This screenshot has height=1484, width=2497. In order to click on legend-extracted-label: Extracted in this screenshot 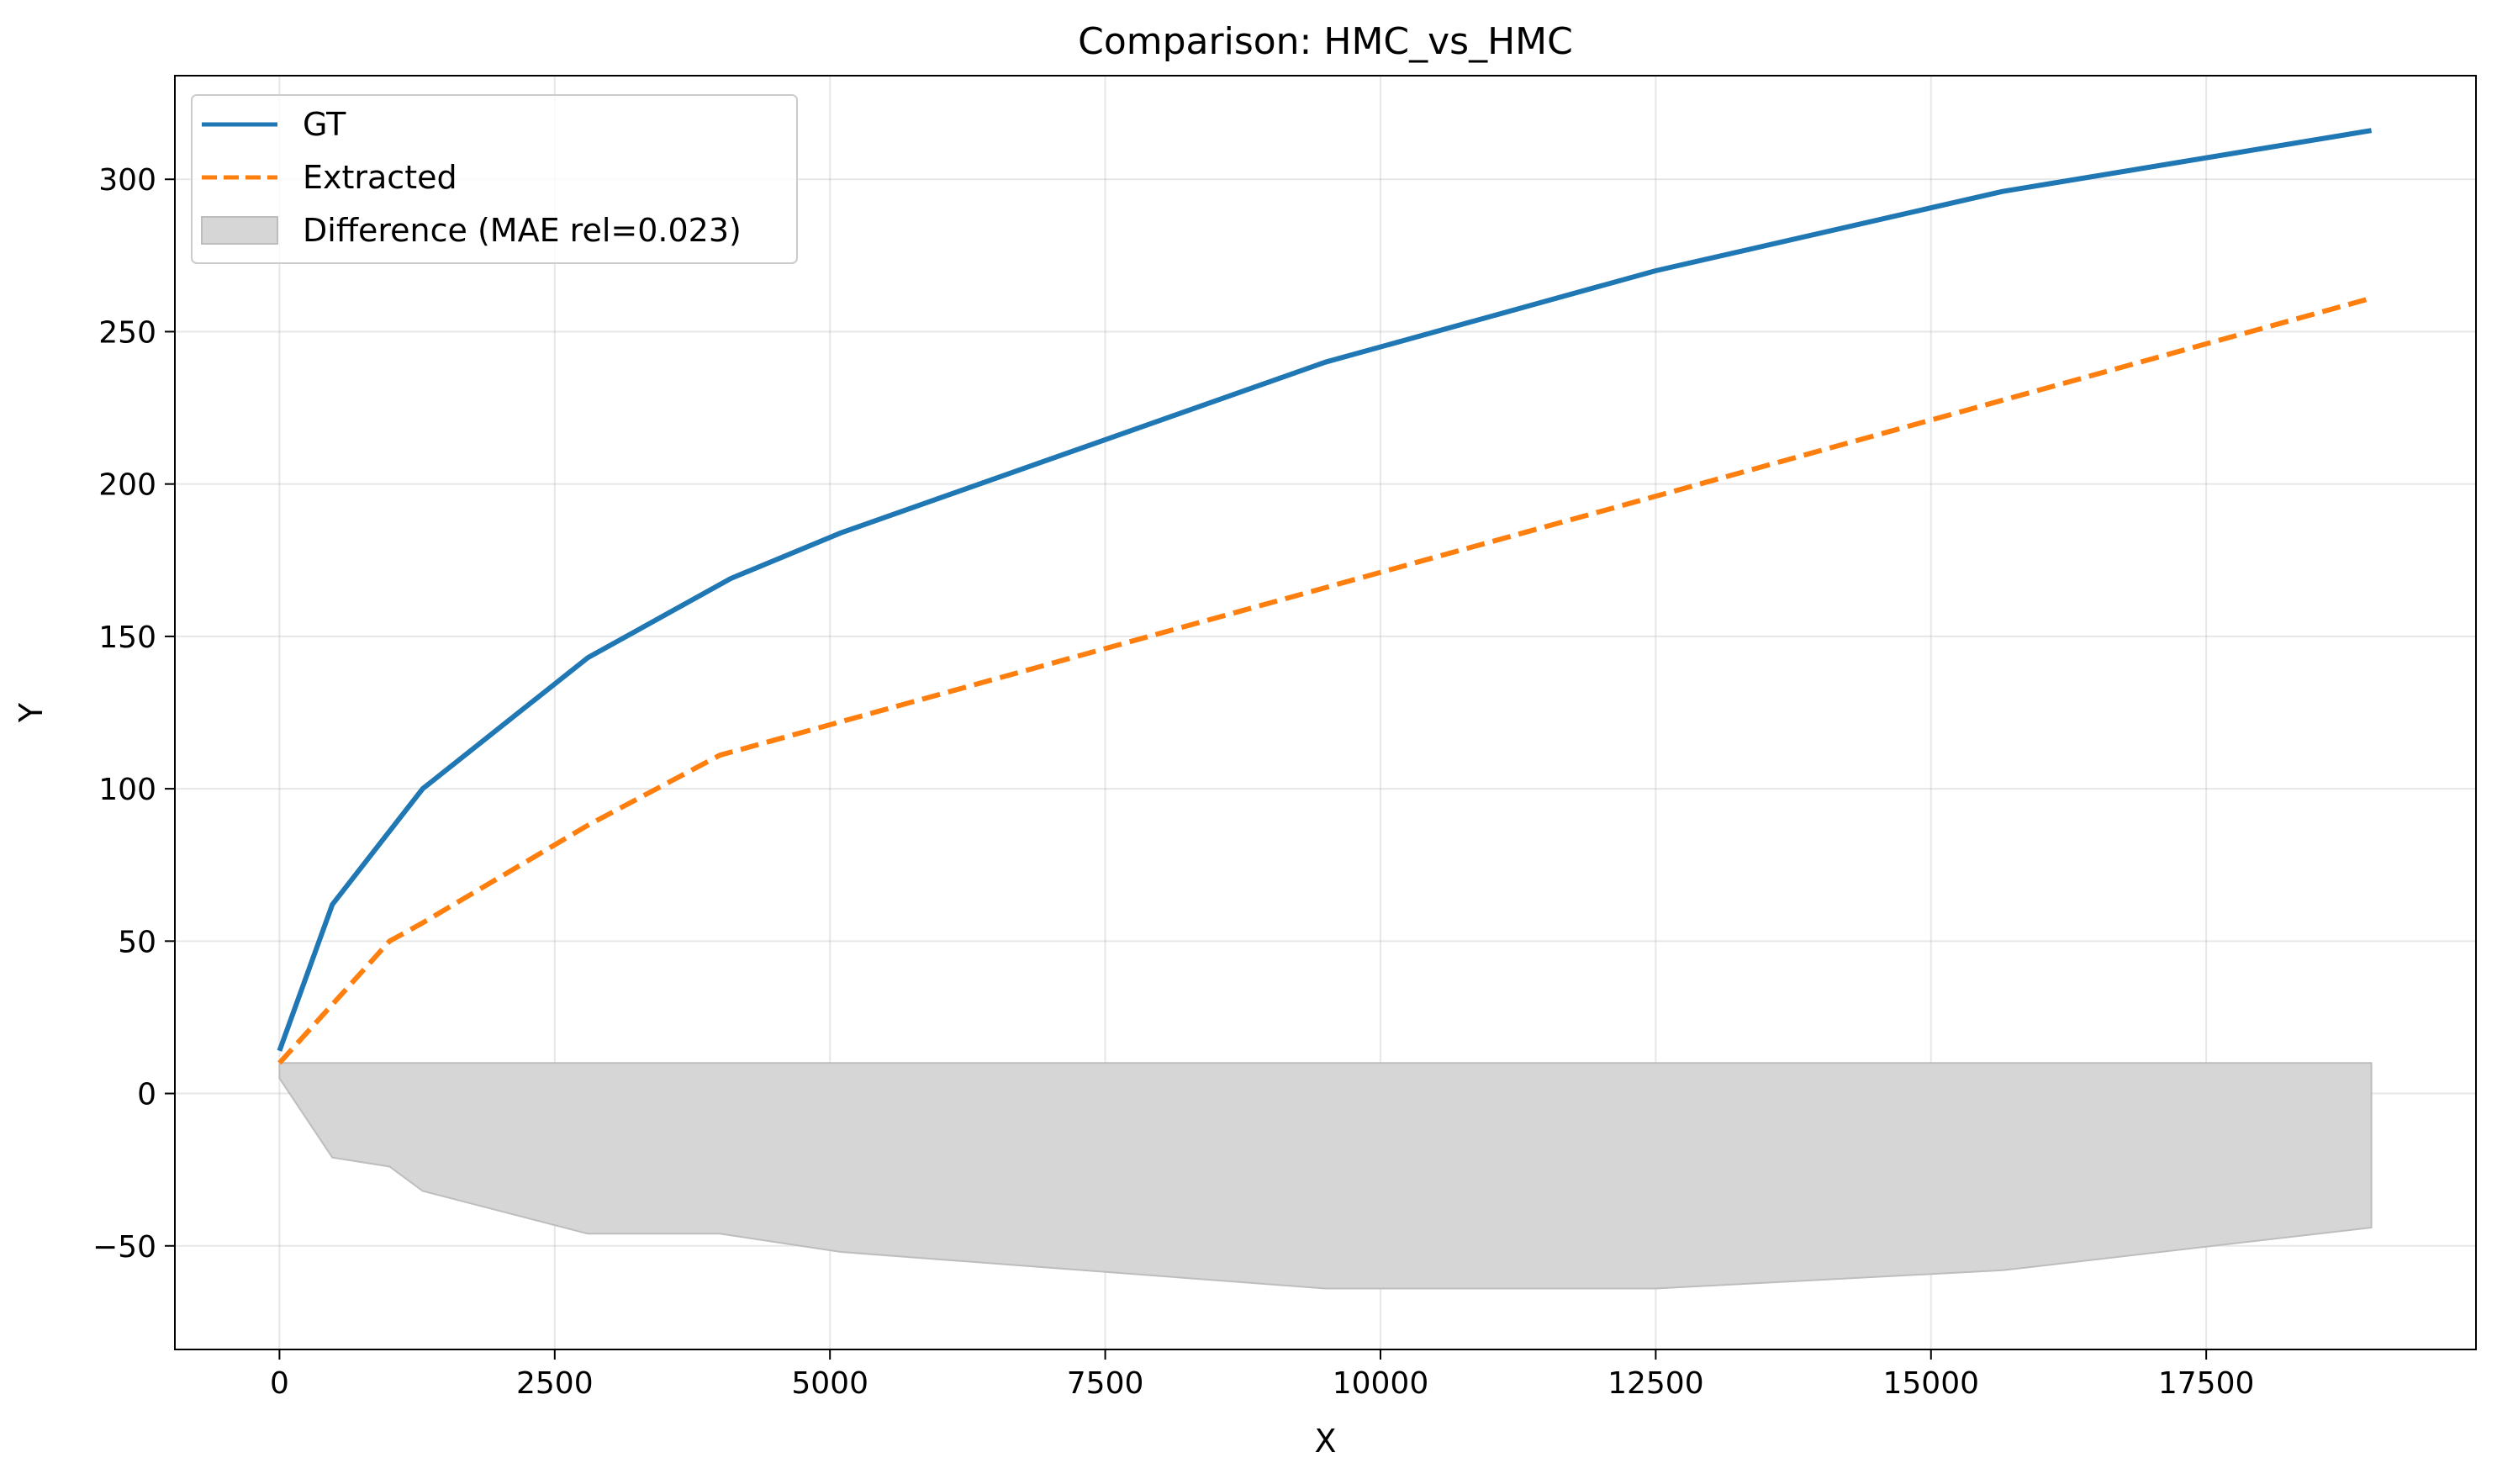, I will do `click(380, 177)`.